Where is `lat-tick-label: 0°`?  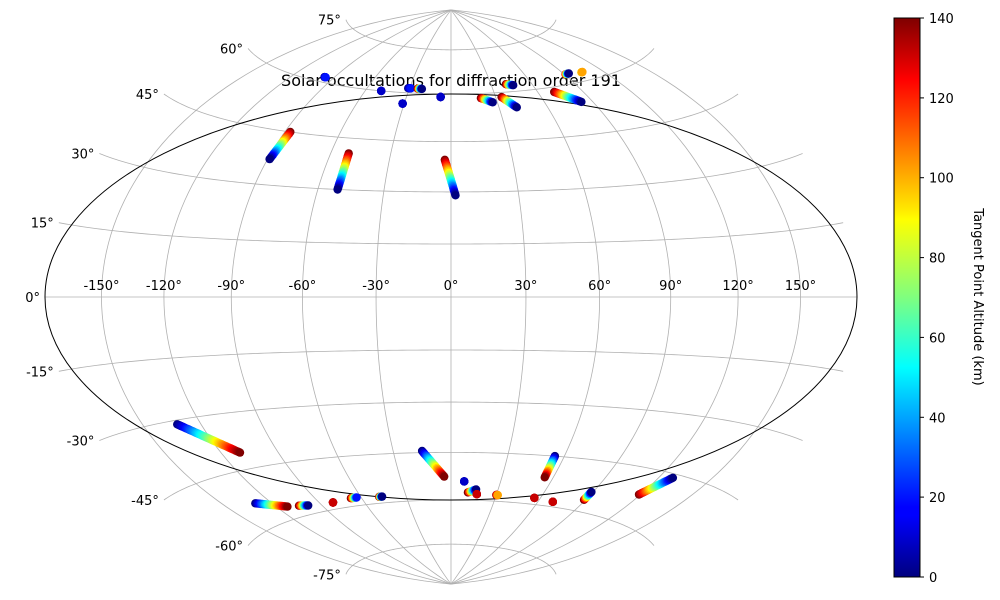
lat-tick-label: 0° is located at coordinates (32, 298).